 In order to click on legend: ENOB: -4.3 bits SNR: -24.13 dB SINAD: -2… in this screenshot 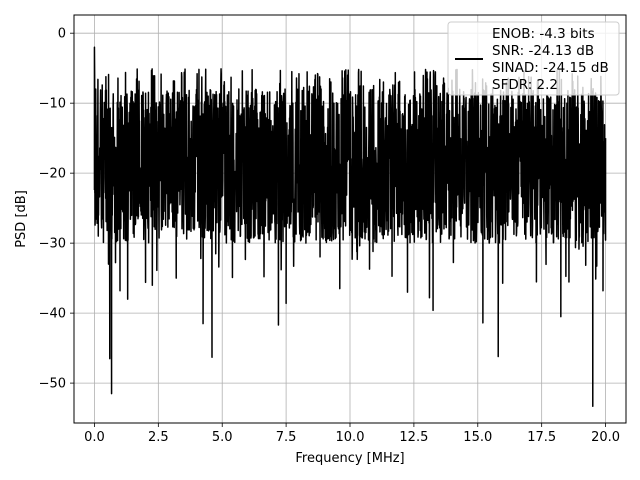, I will do `click(533, 58)`.